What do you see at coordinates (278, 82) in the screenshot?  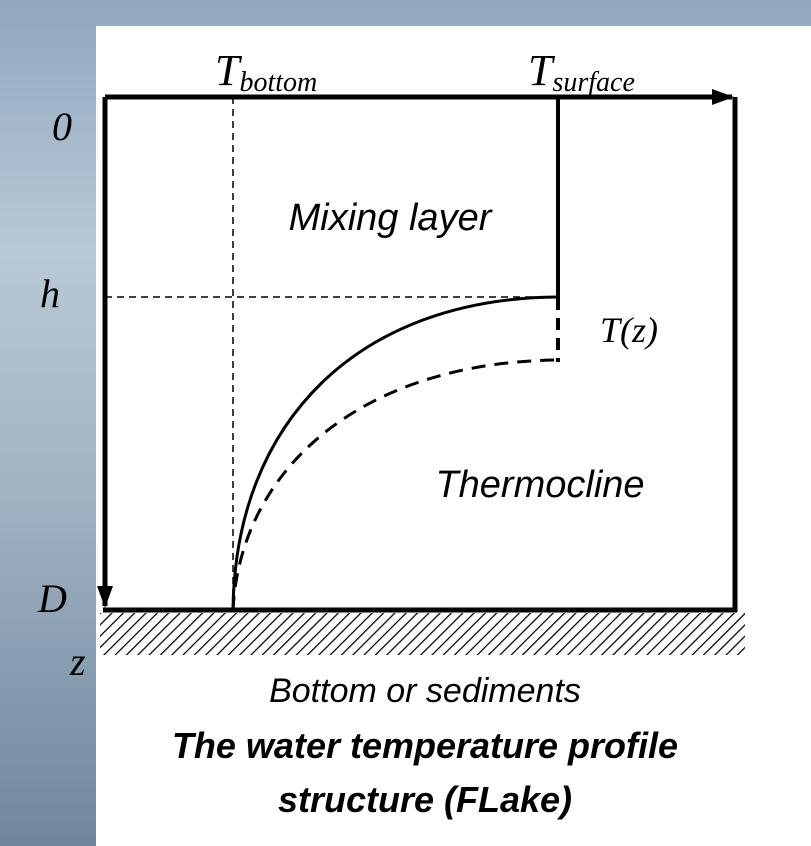 I see `subscript: bottom` at bounding box center [278, 82].